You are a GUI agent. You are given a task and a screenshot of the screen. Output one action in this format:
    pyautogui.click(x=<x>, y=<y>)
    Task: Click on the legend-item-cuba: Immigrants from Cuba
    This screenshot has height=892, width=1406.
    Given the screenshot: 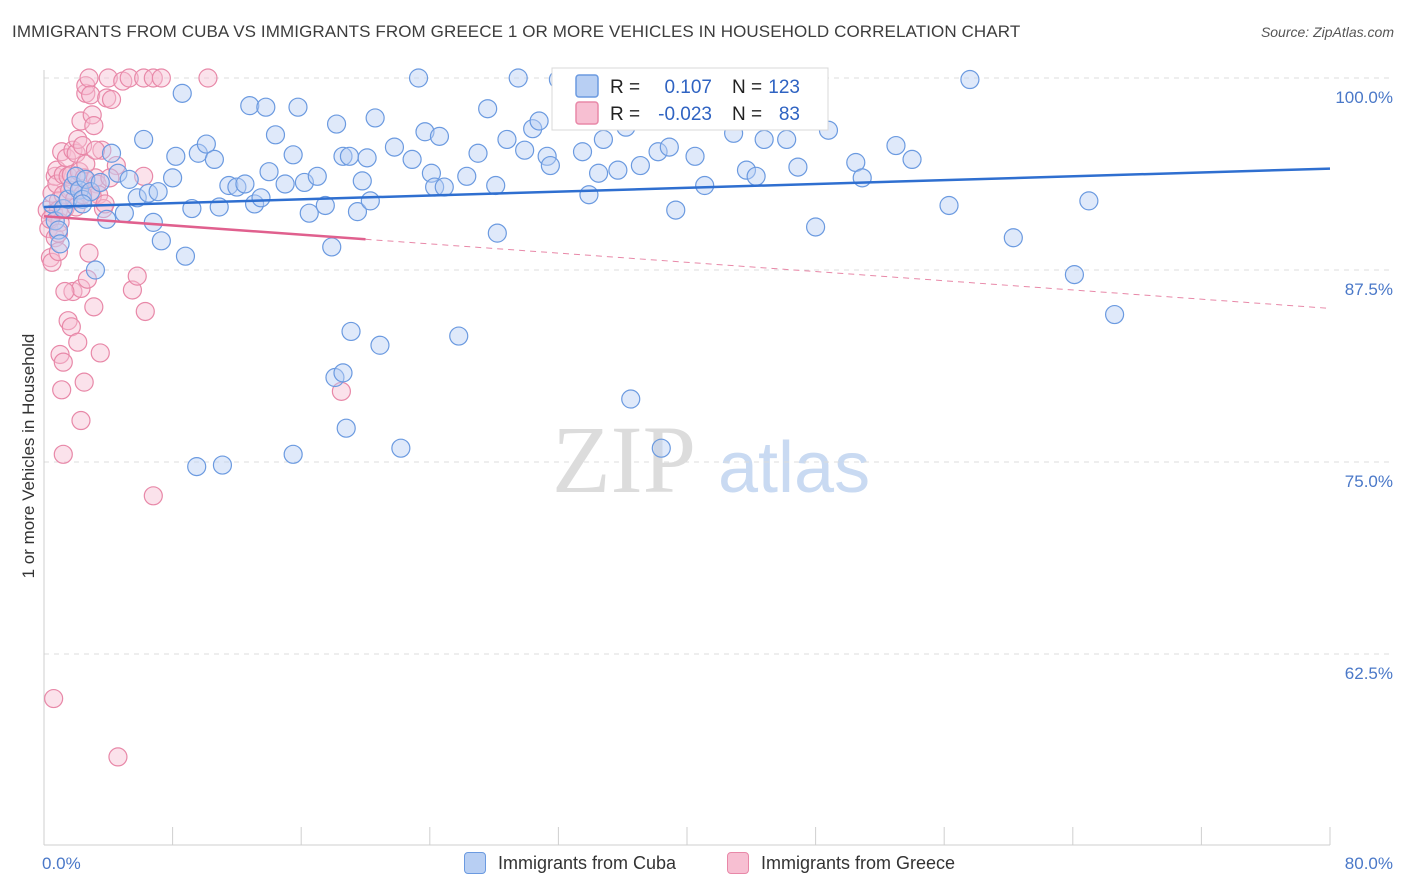 What is the action you would take?
    pyautogui.click(x=570, y=863)
    